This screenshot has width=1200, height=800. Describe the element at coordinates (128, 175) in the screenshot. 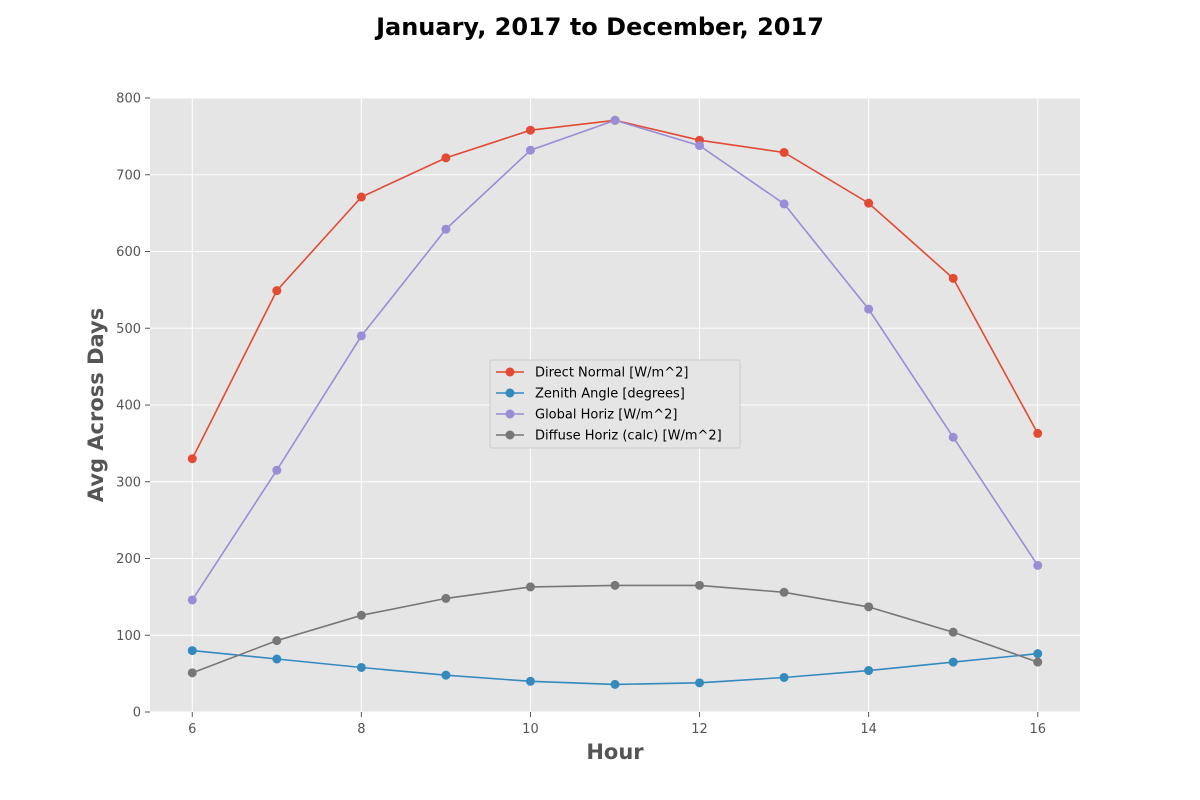

I see `y-tick-label: 700` at that location.